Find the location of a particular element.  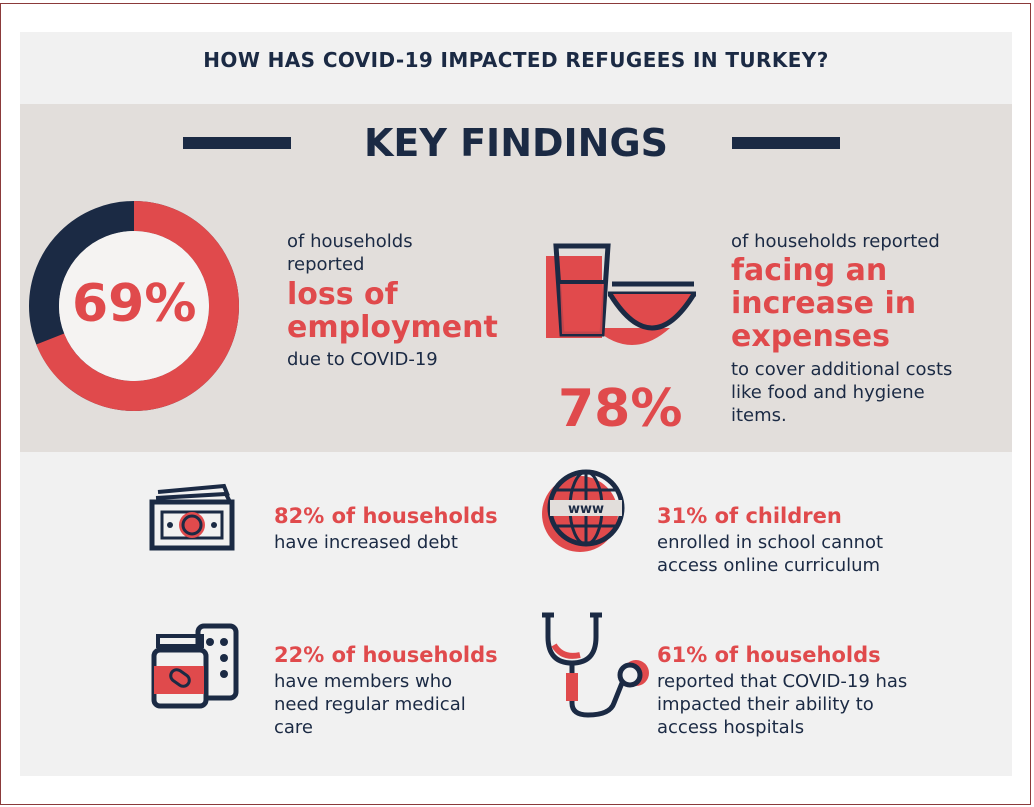

donut-center is located at coordinates (134, 306).